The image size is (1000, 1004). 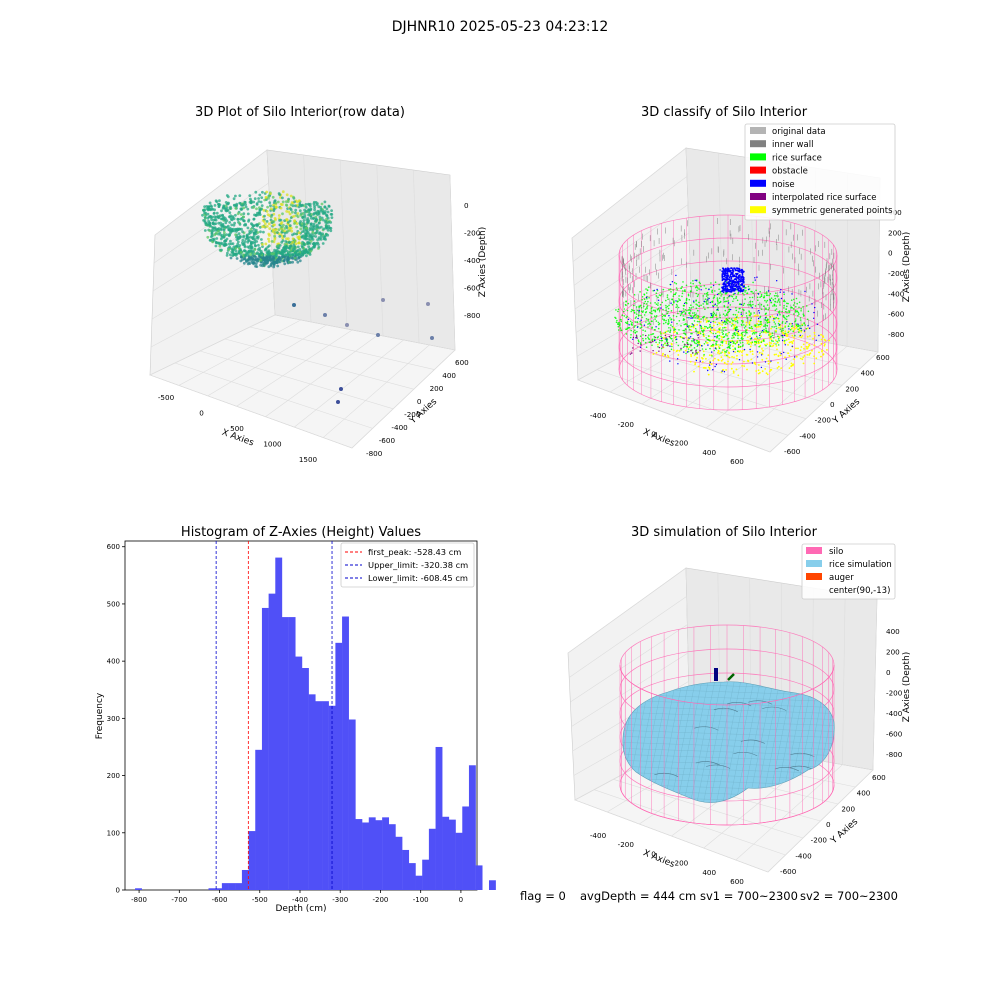 What do you see at coordinates (709, 872) in the screenshot?
I see `simulation-x-tick-4: 400` at bounding box center [709, 872].